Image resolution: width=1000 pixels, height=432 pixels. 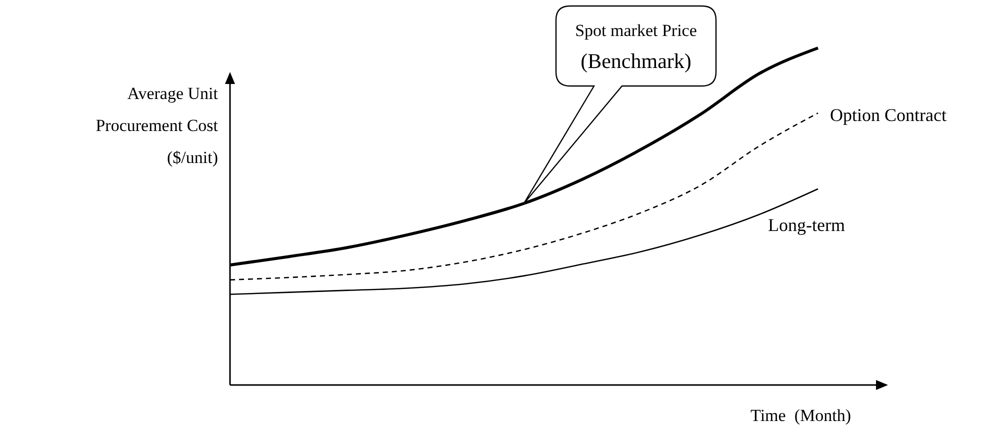 What do you see at coordinates (888, 115) in the screenshot?
I see `series-label: Option Contract` at bounding box center [888, 115].